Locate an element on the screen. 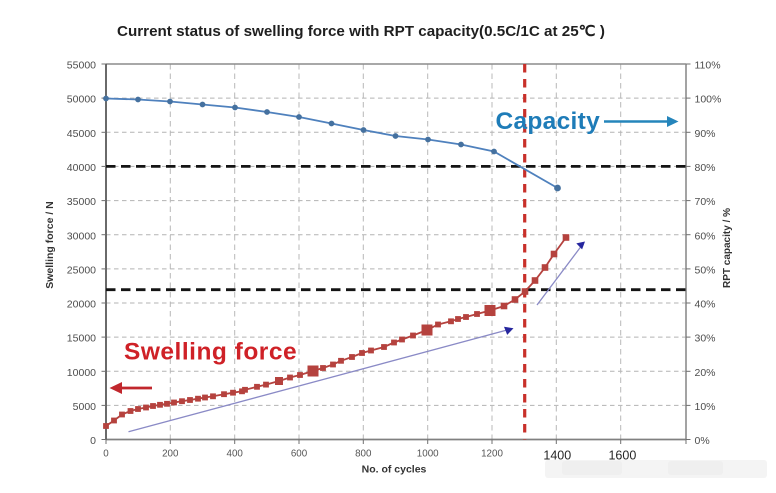 The width and height of the screenshot is (776, 493). svg-text: 0% is located at coordinates (702, 441).